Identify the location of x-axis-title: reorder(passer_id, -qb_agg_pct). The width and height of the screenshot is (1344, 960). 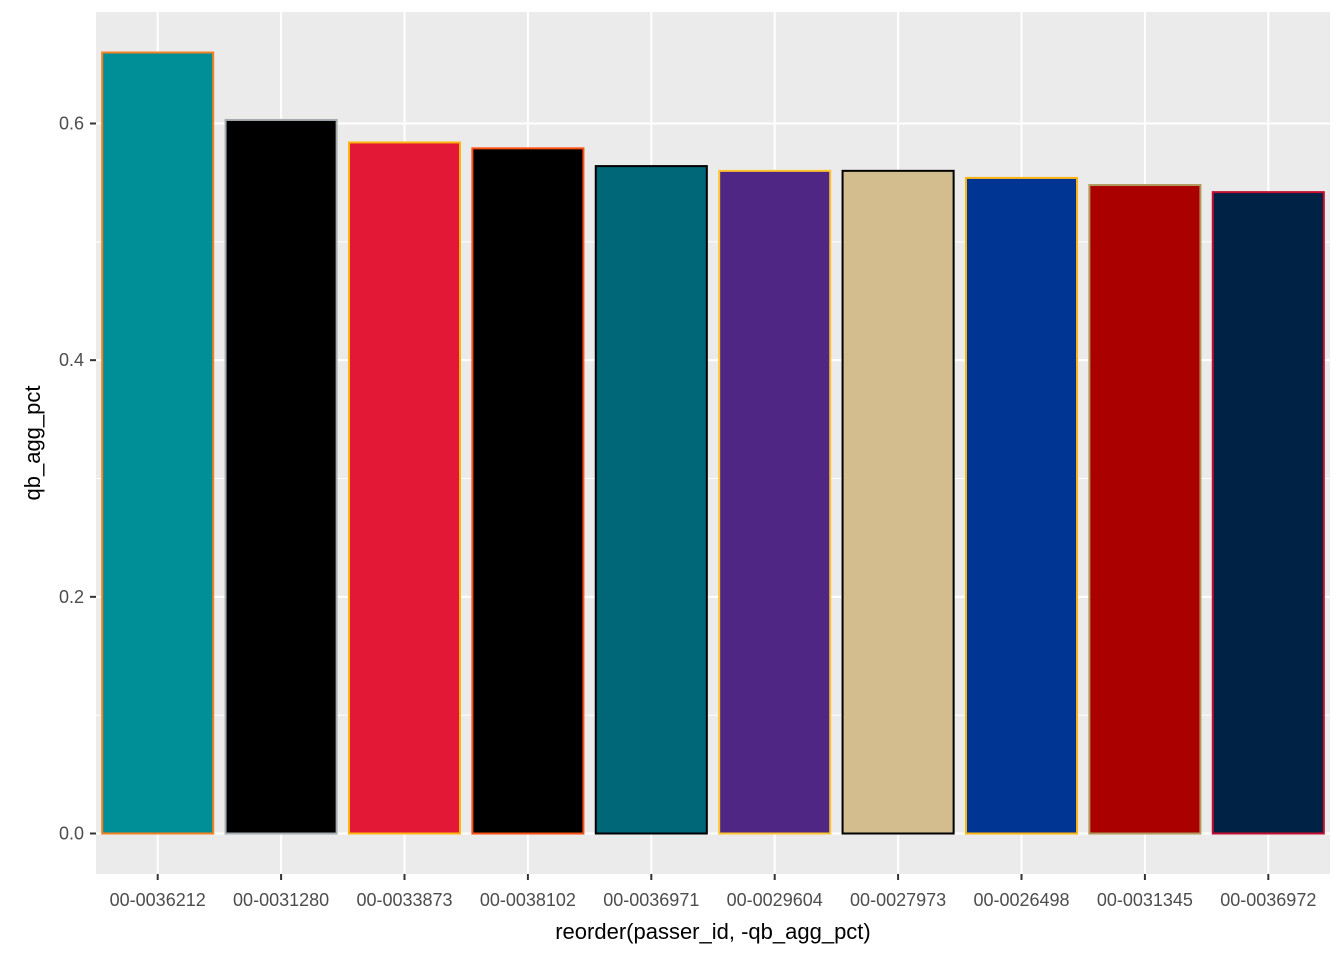
(713, 931).